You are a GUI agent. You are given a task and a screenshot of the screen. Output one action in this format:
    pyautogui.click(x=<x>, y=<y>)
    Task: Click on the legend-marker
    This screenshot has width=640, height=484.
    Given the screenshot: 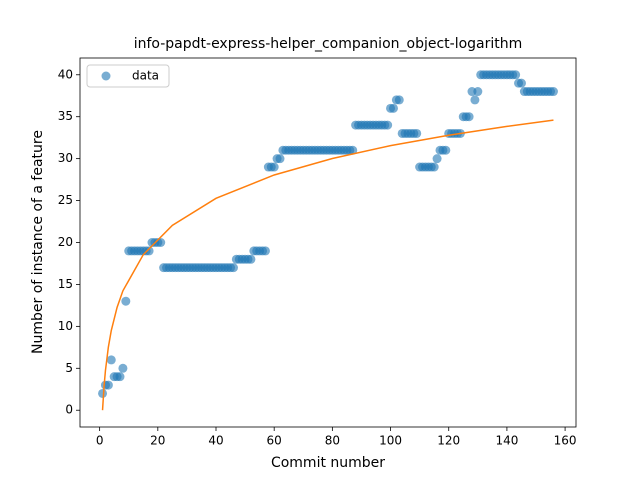 What is the action you would take?
    pyautogui.click(x=106, y=76)
    